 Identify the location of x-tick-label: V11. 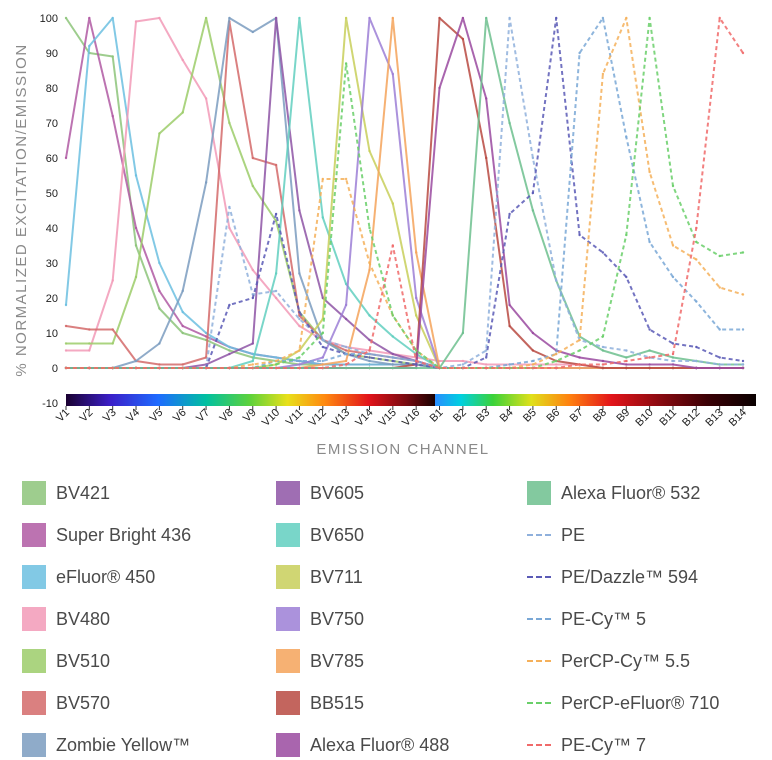
(295, 418).